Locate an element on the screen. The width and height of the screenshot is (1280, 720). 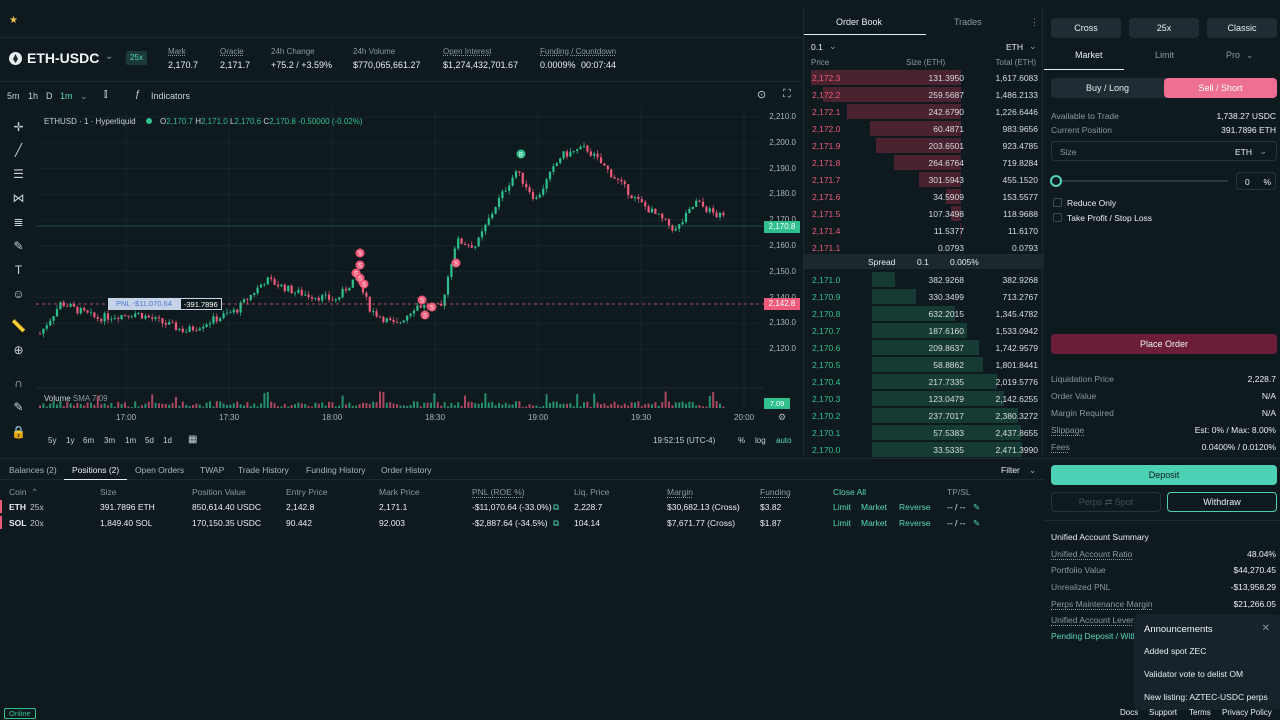
bid-row: 2,170.5 58.8862 1,801.8441 is located at coordinates (924, 364).